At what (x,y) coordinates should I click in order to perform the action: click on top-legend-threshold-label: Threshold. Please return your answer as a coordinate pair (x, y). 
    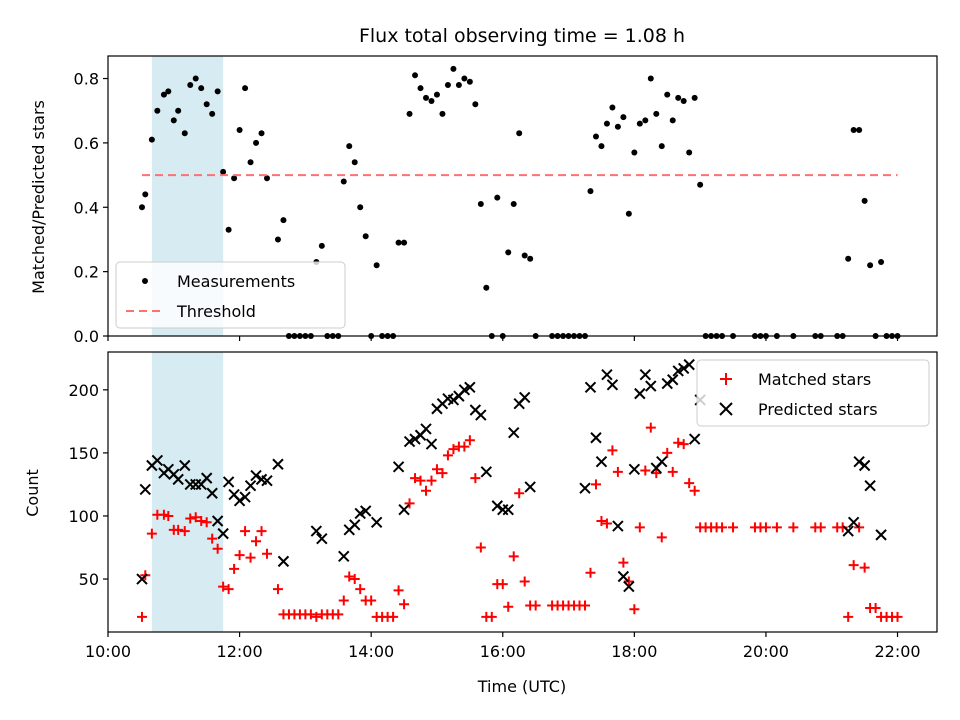
    Looking at the image, I should click on (216, 311).